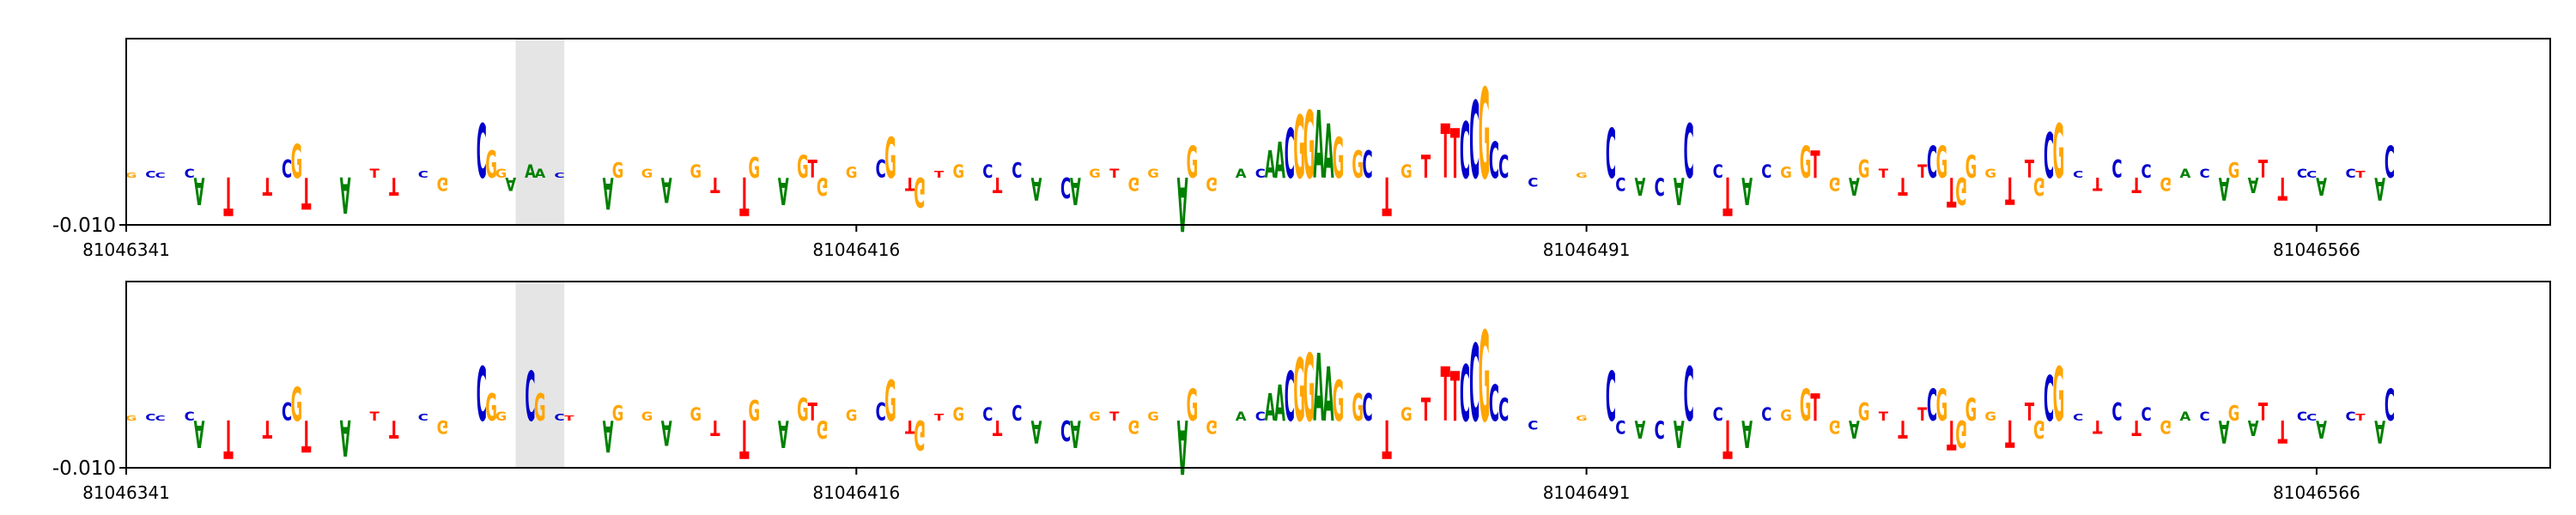 The height and width of the screenshot is (515, 2576). I want to click on y-axis: -0.010, so click(89, 226).